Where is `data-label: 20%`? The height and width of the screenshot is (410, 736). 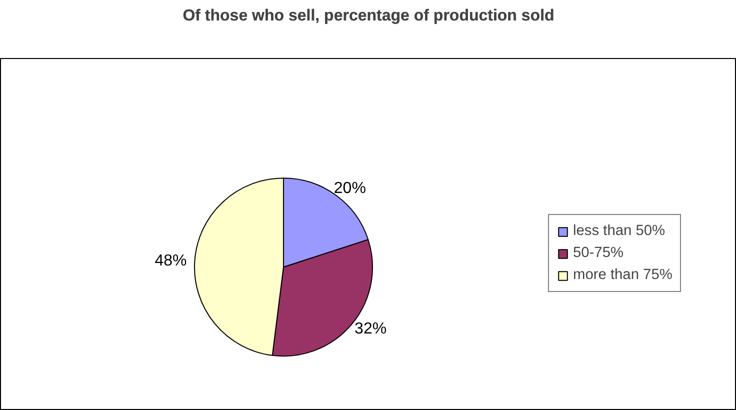
data-label: 20% is located at coordinates (350, 189).